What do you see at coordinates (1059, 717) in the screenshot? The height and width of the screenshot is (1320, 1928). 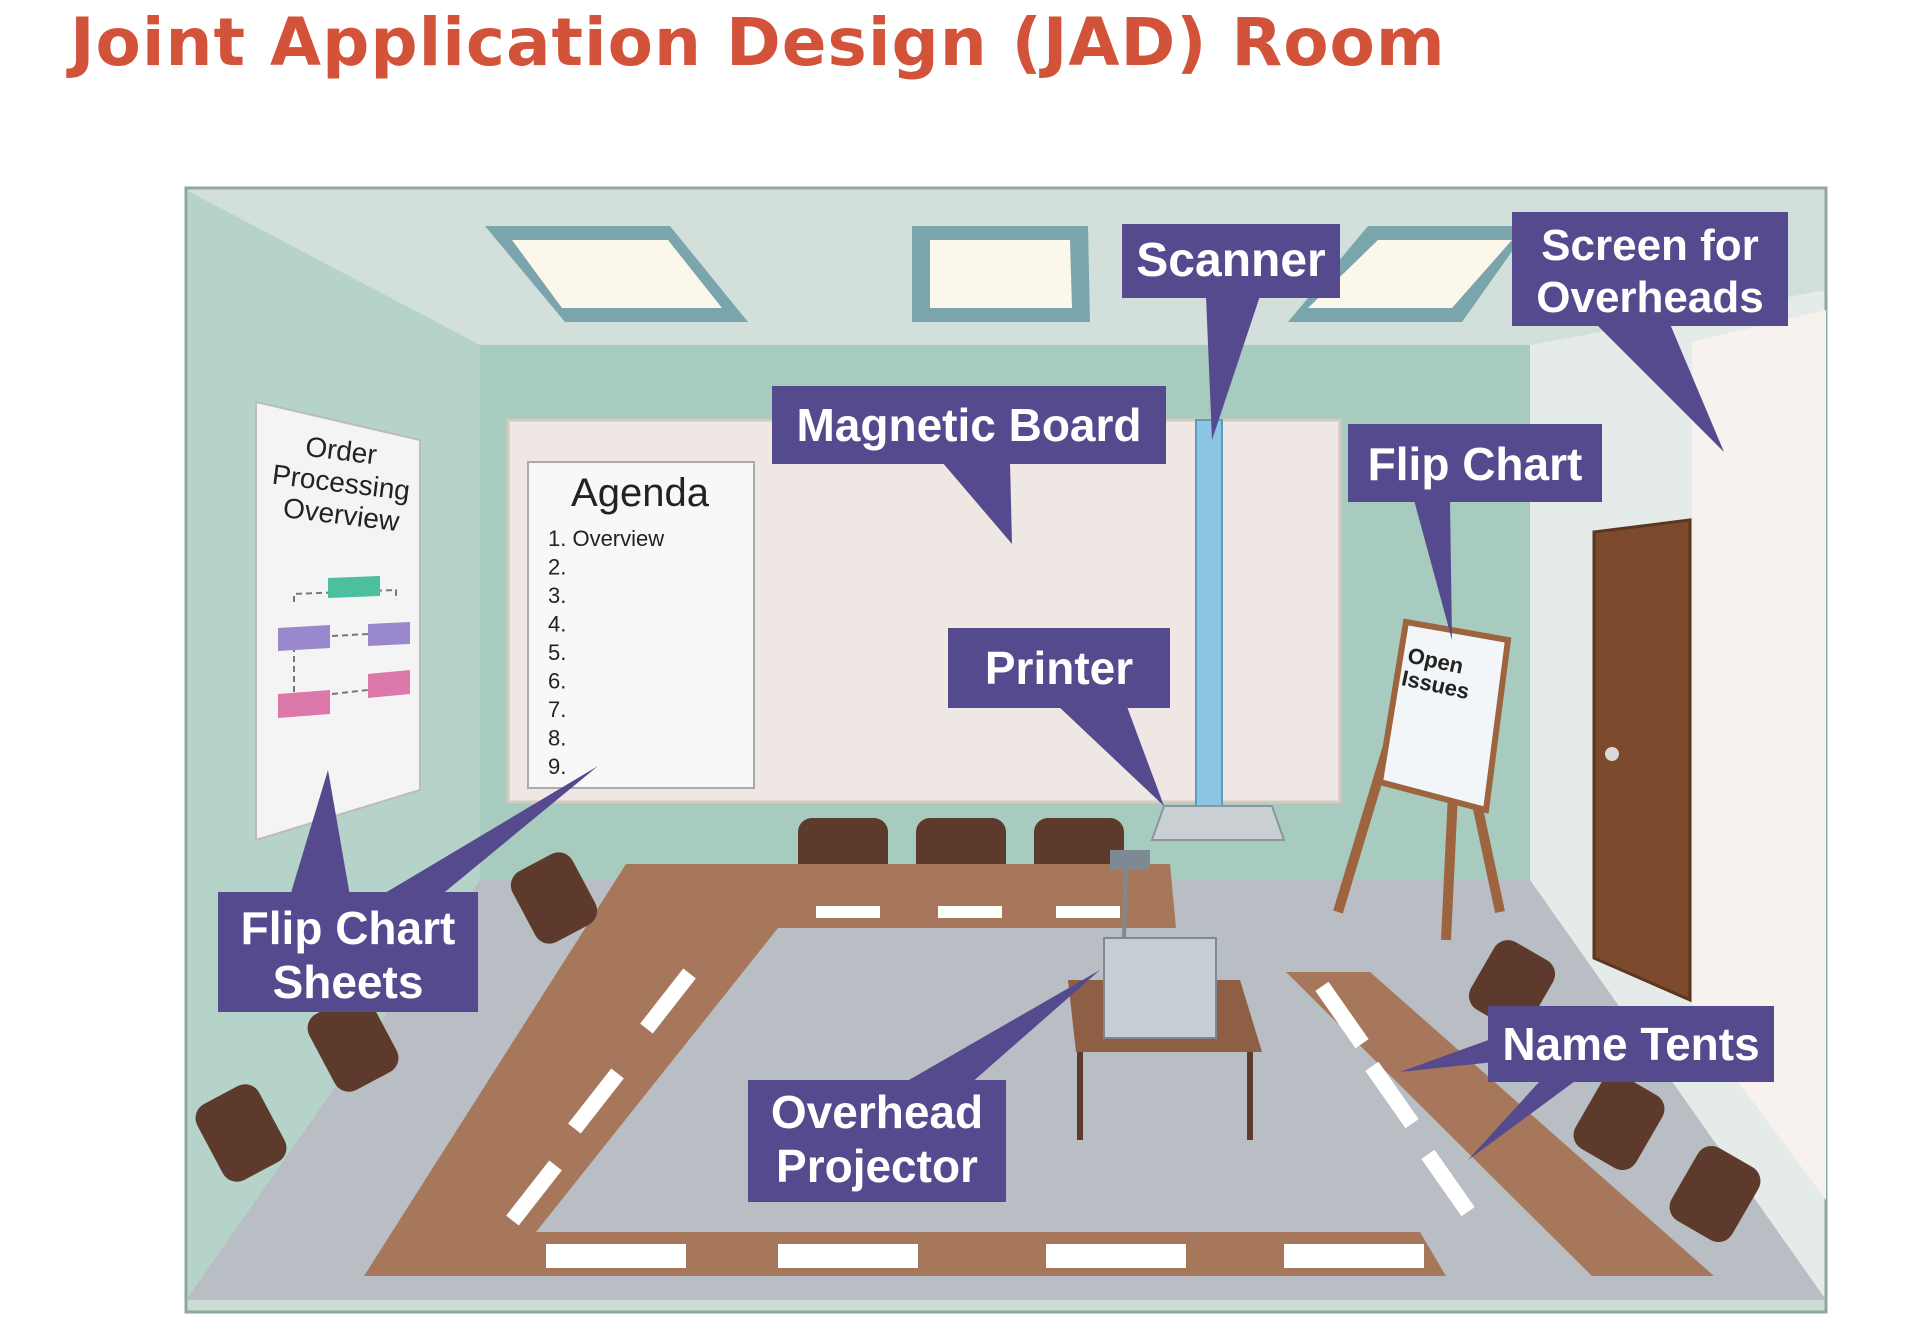 I see `callout-printer: Printer` at bounding box center [1059, 717].